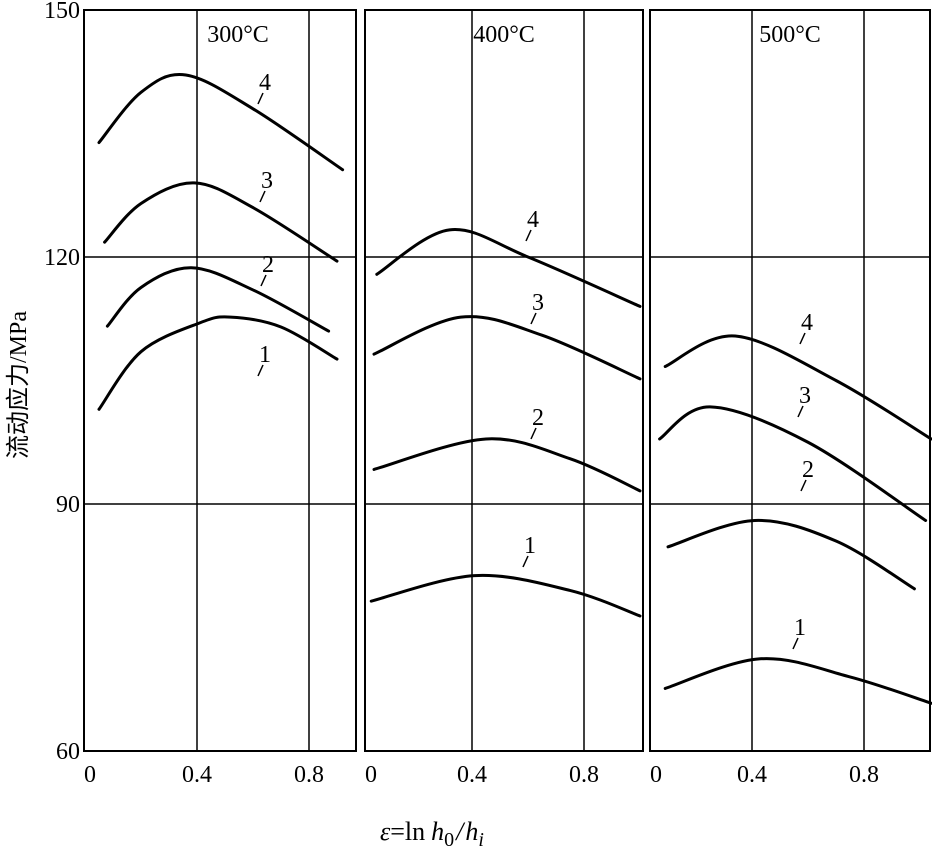  Describe the element at coordinates (790, 35) in the screenshot. I see `panel-title: 500°C` at that location.